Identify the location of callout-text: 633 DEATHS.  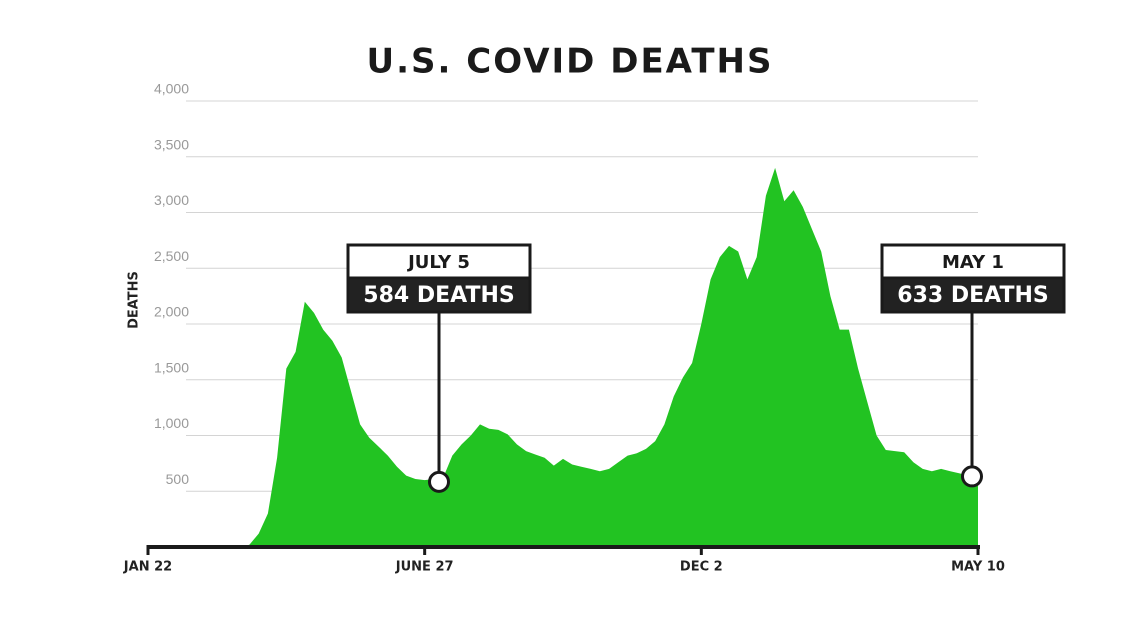
(972, 295).